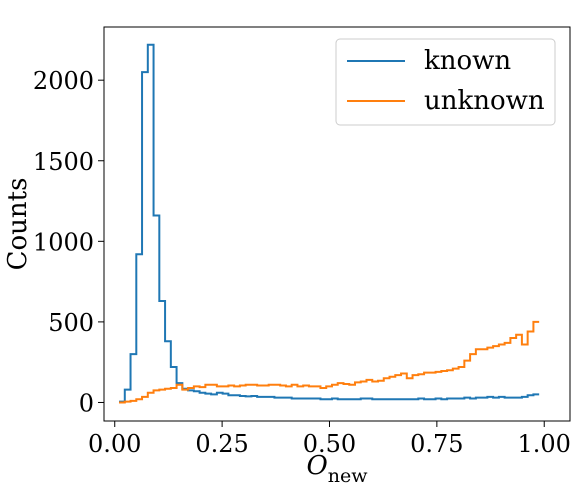 This screenshot has height=498, width=580. What do you see at coordinates (544, 444) in the screenshot?
I see `x-tick-label: 1.00` at bounding box center [544, 444].